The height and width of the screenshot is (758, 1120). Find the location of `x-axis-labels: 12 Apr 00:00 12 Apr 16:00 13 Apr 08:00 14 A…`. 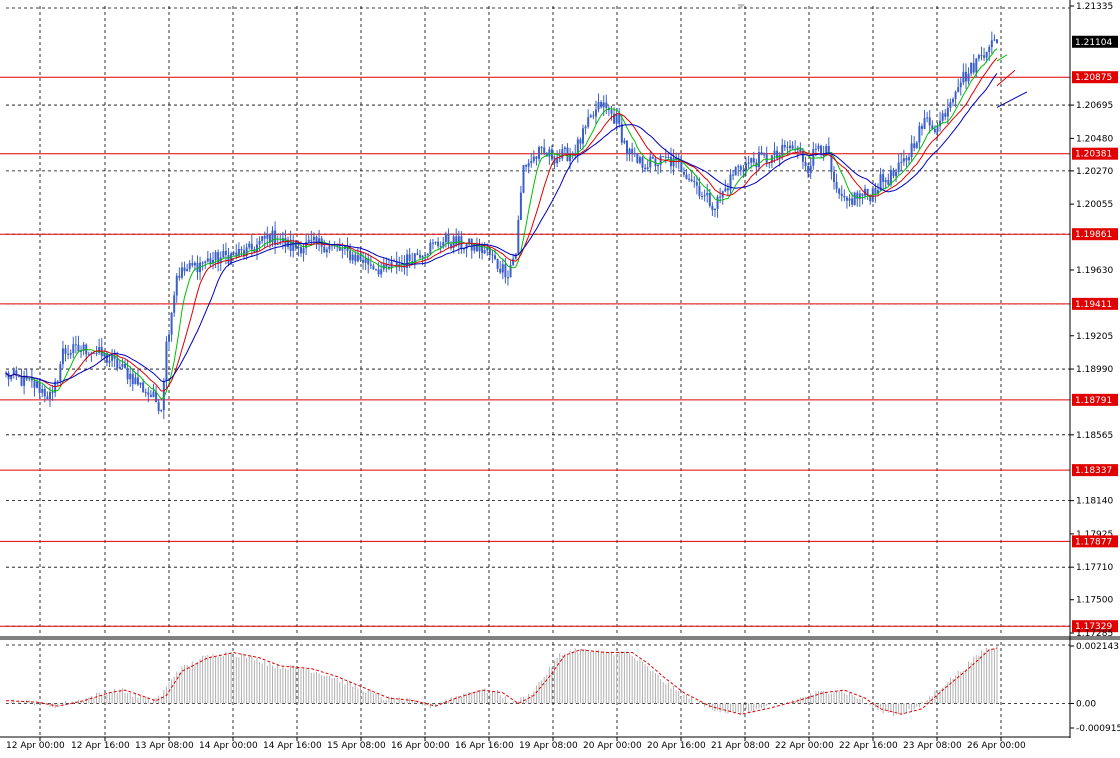

x-axis-labels: 12 Apr 00:00 12 Apr 16:00 13 Apr 08:00 14 A… is located at coordinates (516, 744).